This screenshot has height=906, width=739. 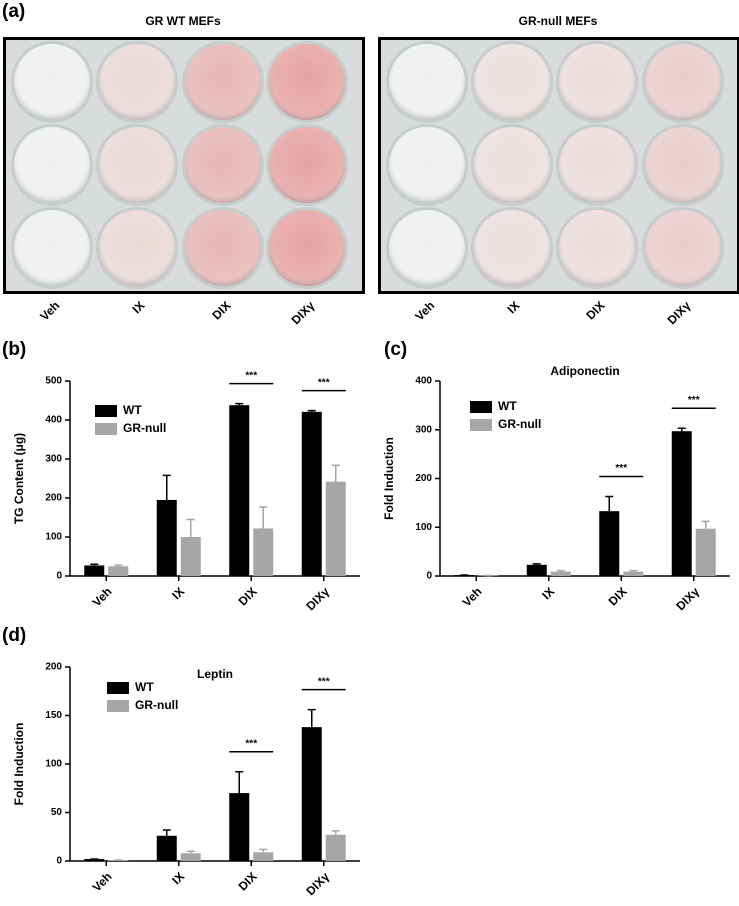 I want to click on panel-label: (d), so click(x=14, y=635).